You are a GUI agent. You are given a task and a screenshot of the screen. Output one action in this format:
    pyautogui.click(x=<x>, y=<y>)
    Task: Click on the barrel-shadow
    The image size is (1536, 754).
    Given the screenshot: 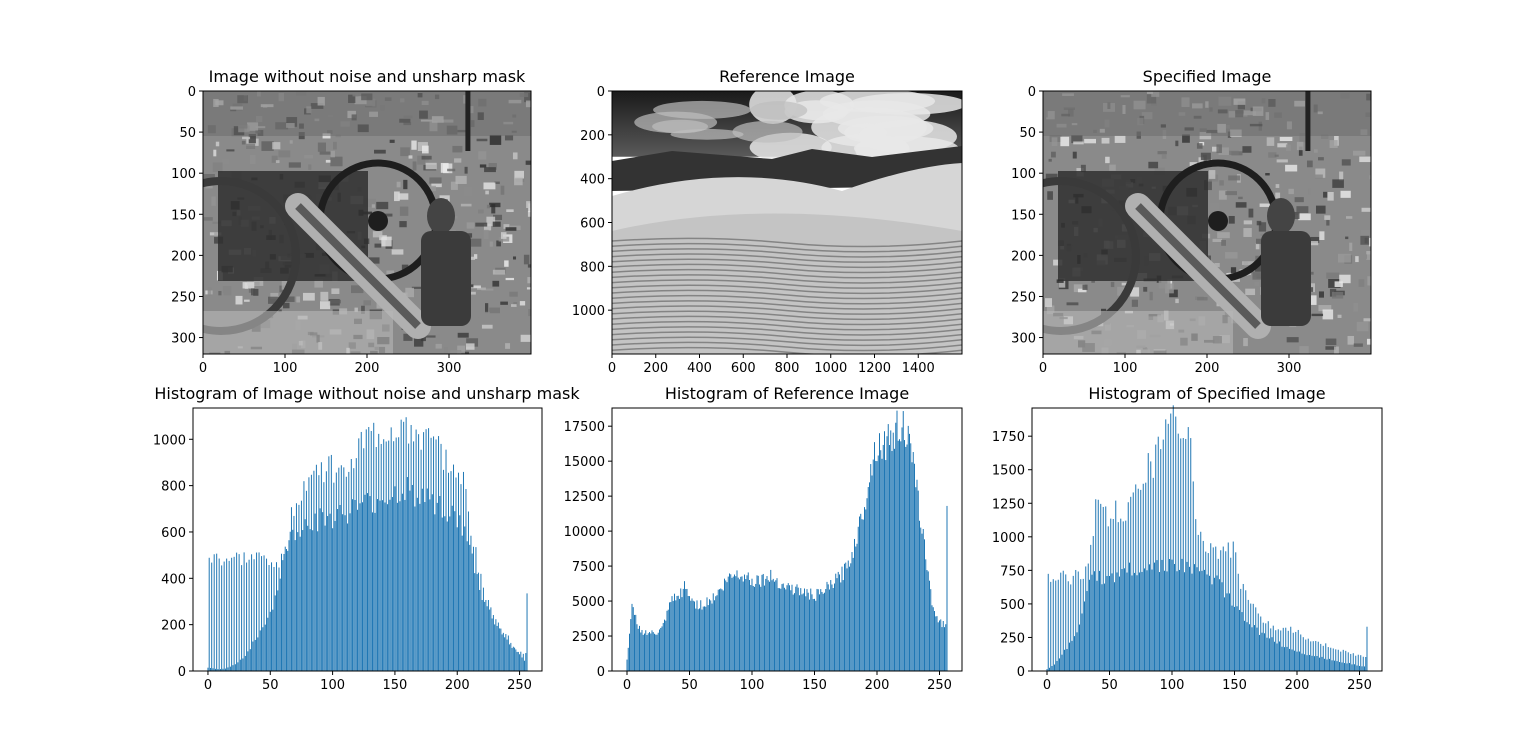 What is the action you would take?
    pyautogui.click(x=358, y=266)
    